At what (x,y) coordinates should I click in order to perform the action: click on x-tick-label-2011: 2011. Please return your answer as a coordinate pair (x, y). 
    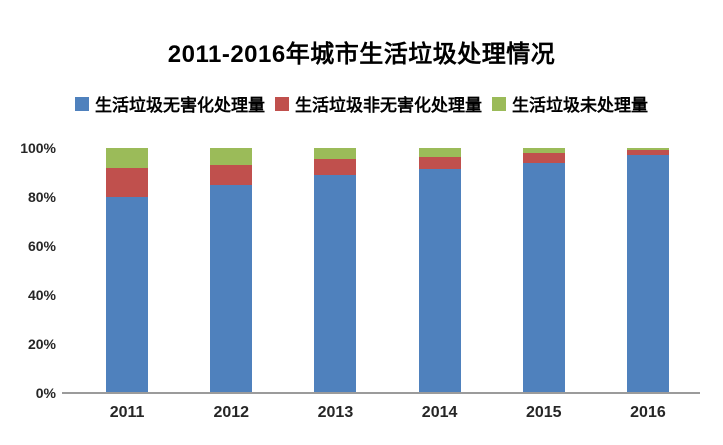
    Looking at the image, I should click on (127, 412).